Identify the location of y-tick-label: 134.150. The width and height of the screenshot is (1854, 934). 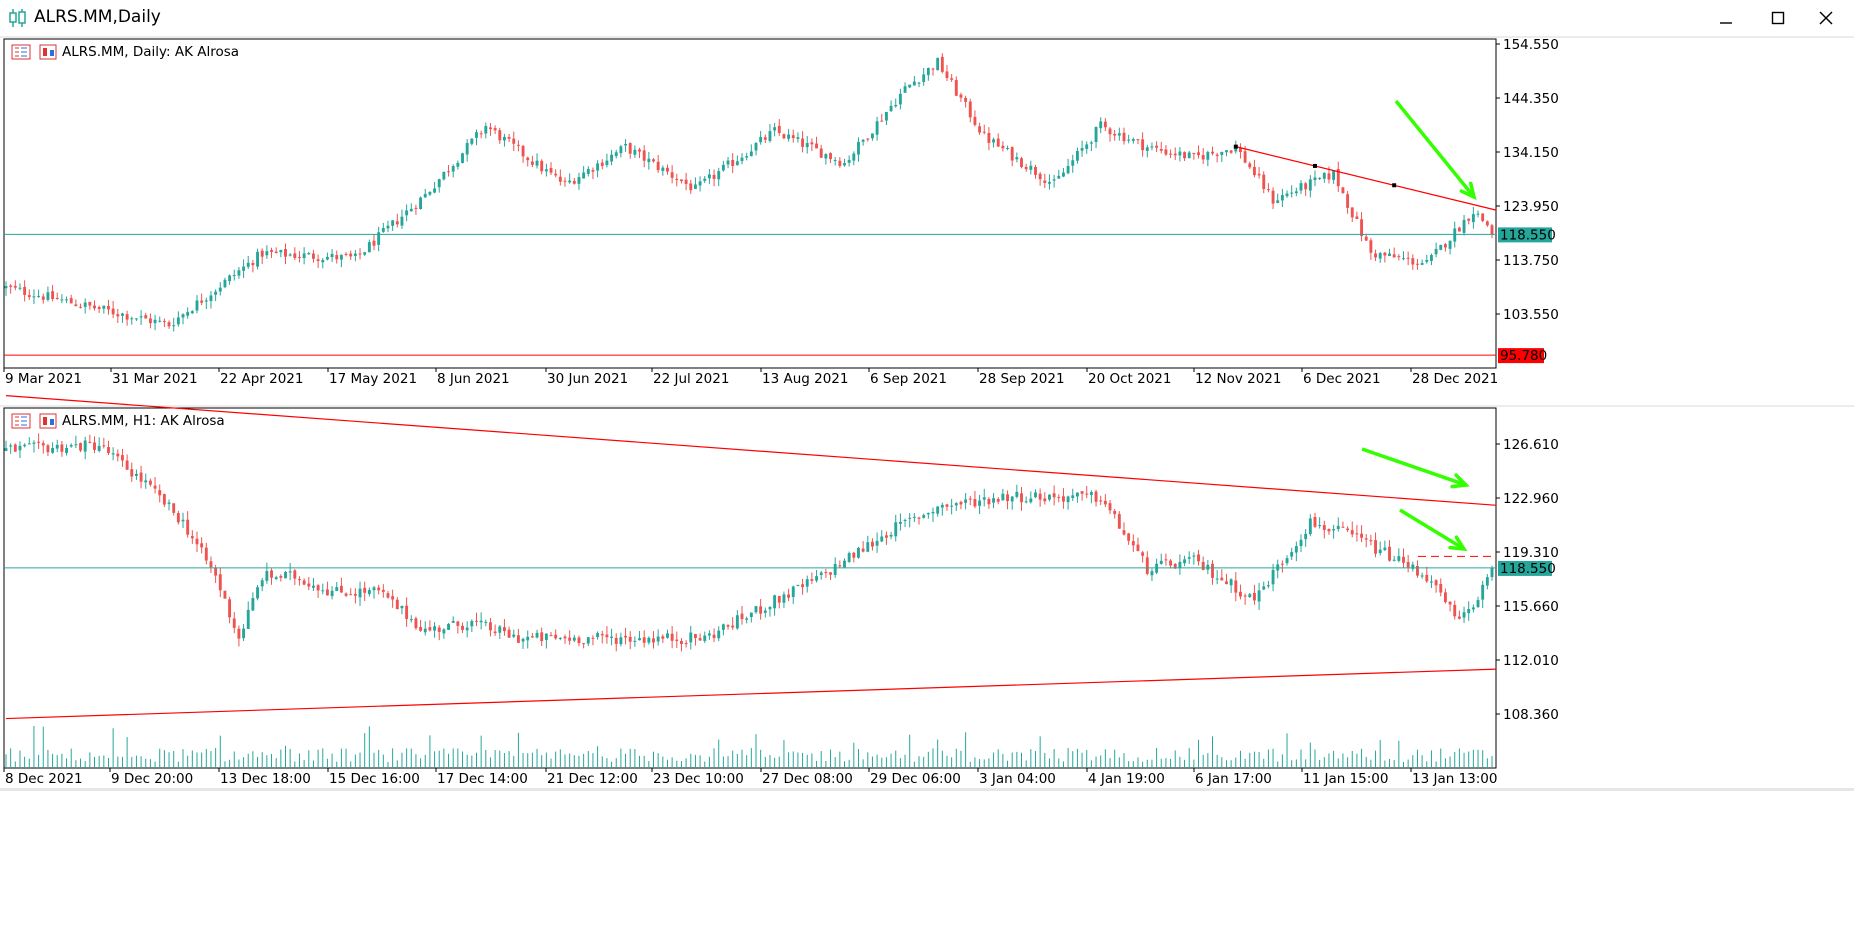
(1531, 153).